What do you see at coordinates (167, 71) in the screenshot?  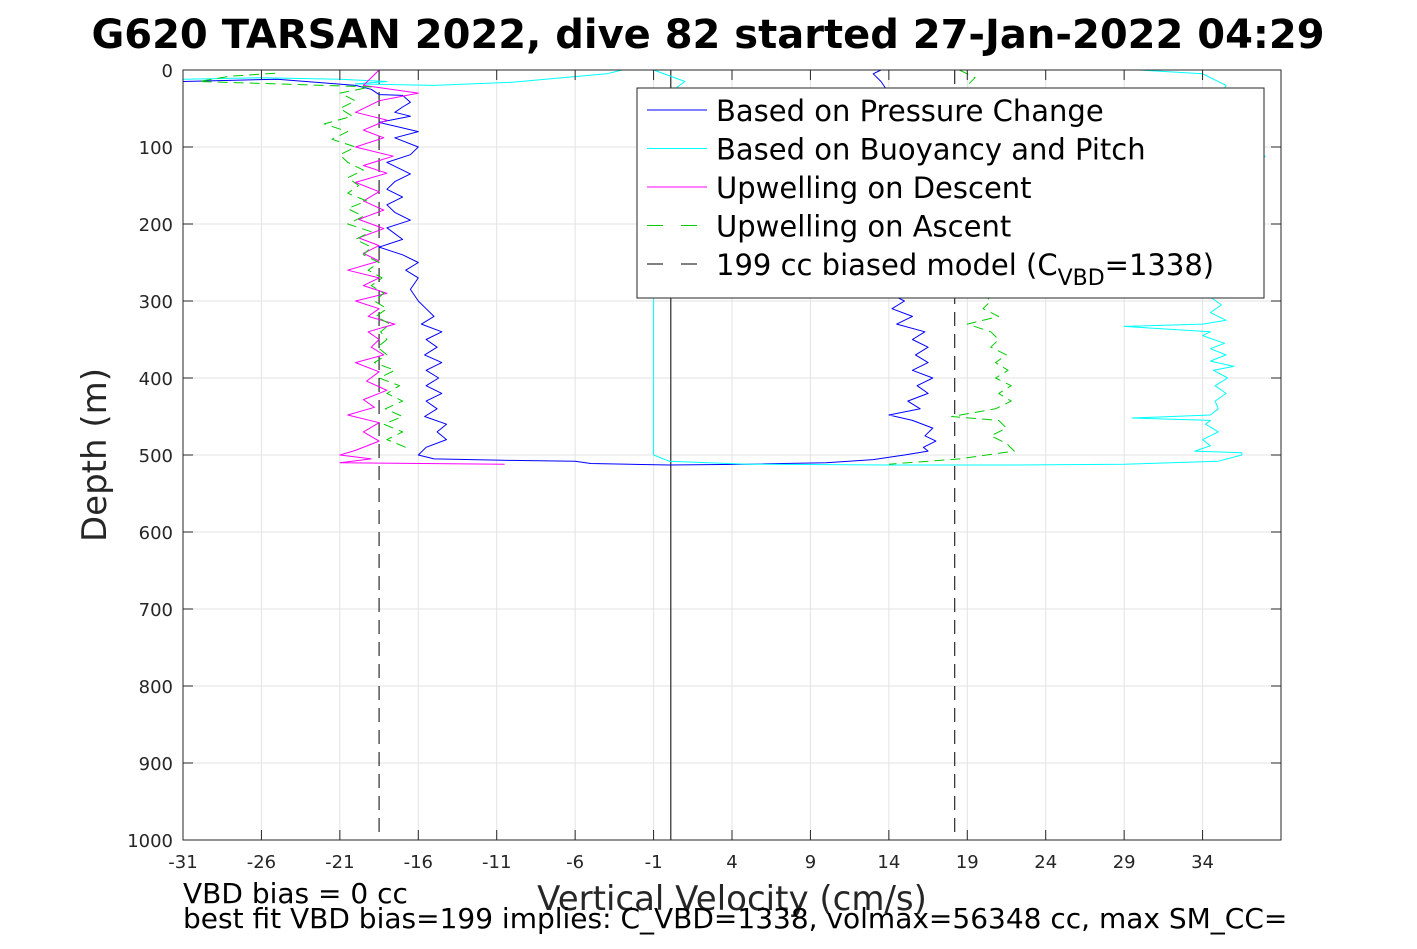 I see `y-tick-label: 0` at bounding box center [167, 71].